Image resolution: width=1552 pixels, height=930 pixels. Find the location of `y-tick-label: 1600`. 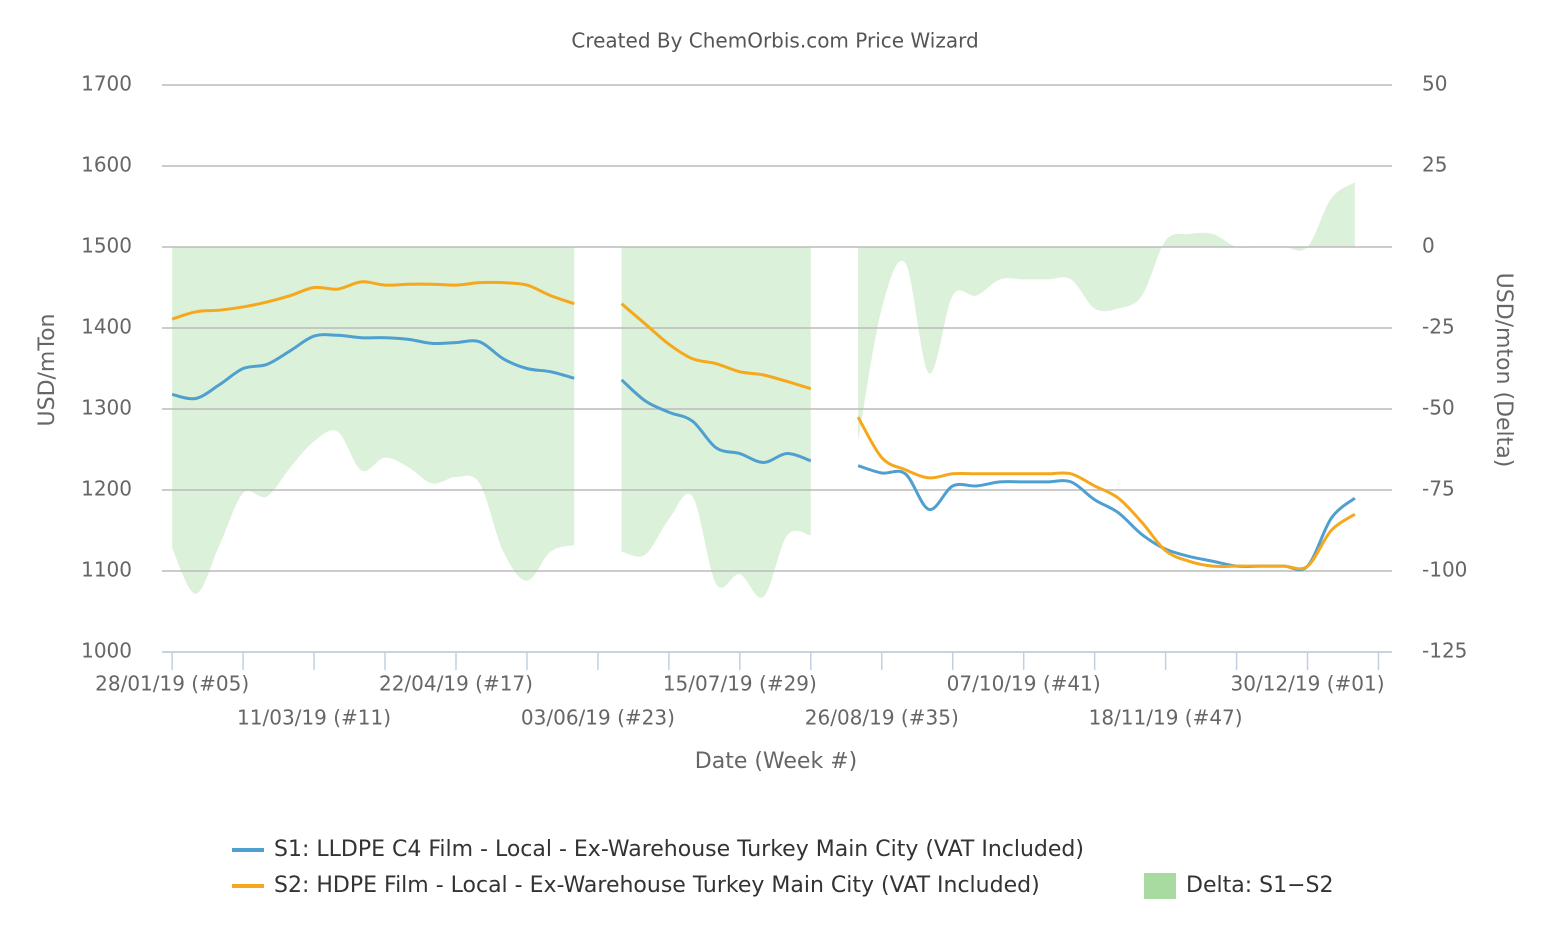

y-tick-label: 1600 is located at coordinates (106, 165).